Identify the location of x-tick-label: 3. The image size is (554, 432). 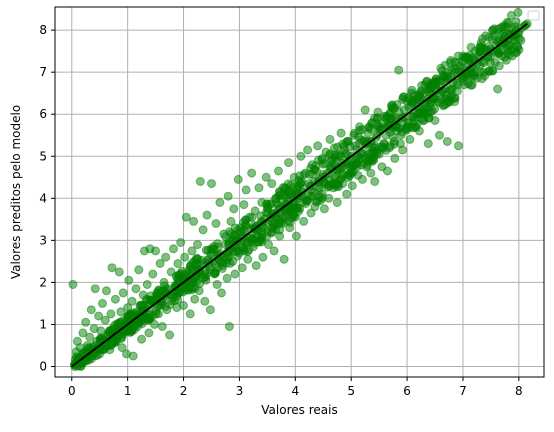
(240, 391).